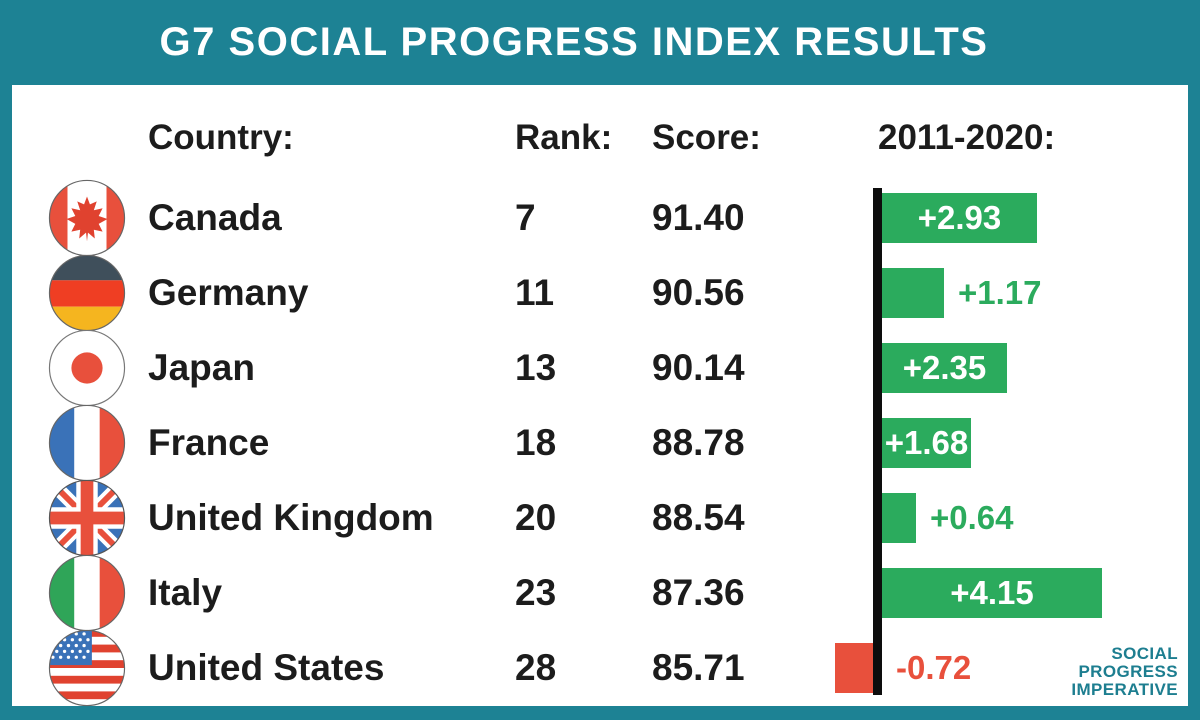 This screenshot has height=720, width=1200. I want to click on score-value: 90.14, so click(698, 367).